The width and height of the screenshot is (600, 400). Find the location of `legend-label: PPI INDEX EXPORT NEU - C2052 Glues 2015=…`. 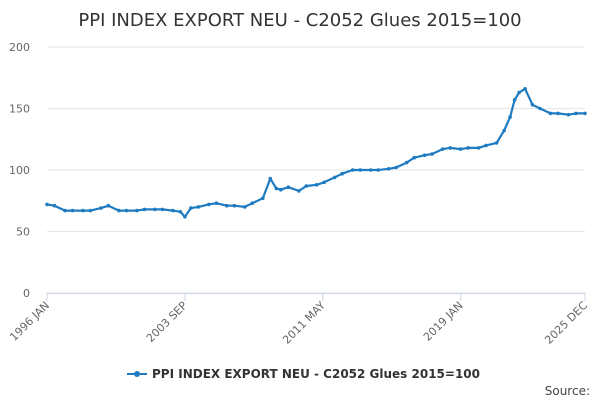

legend-label: PPI INDEX EXPORT NEU - C2052 Glues 2015=… is located at coordinates (316, 374).